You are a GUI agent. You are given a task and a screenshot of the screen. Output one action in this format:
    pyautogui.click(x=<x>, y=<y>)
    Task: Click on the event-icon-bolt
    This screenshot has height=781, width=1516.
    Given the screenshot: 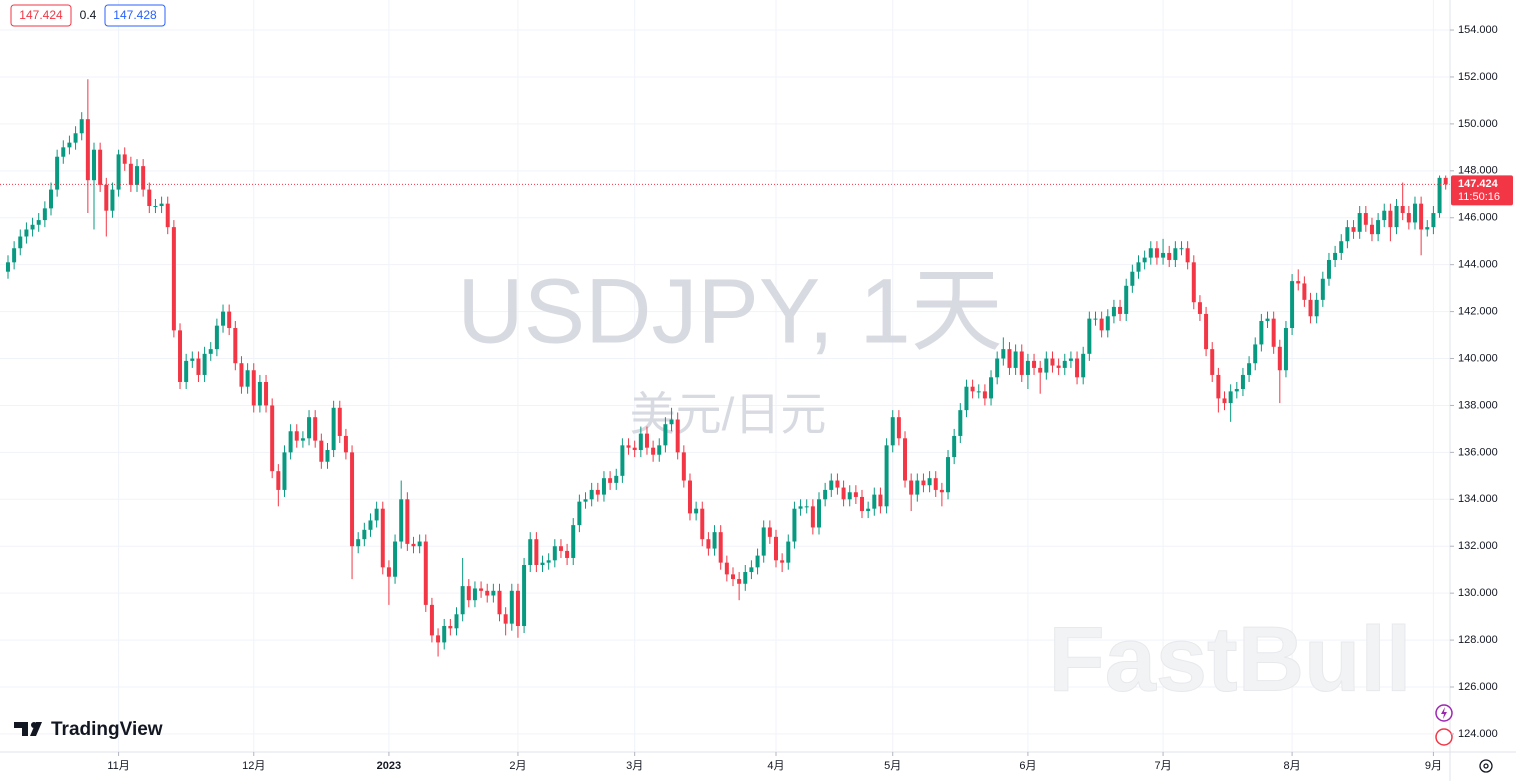 What is the action you would take?
    pyautogui.click(x=1444, y=713)
    